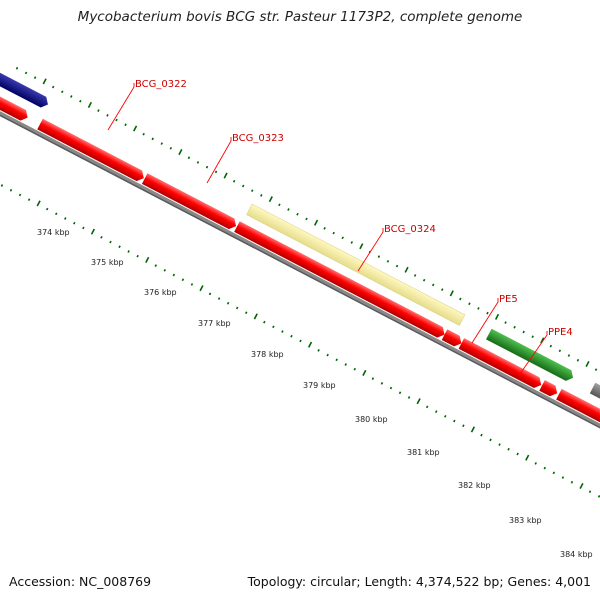 Image resolution: width=600 pixels, height=600 pixels. I want to click on bcg-0324-leader-line, so click(370, 250).